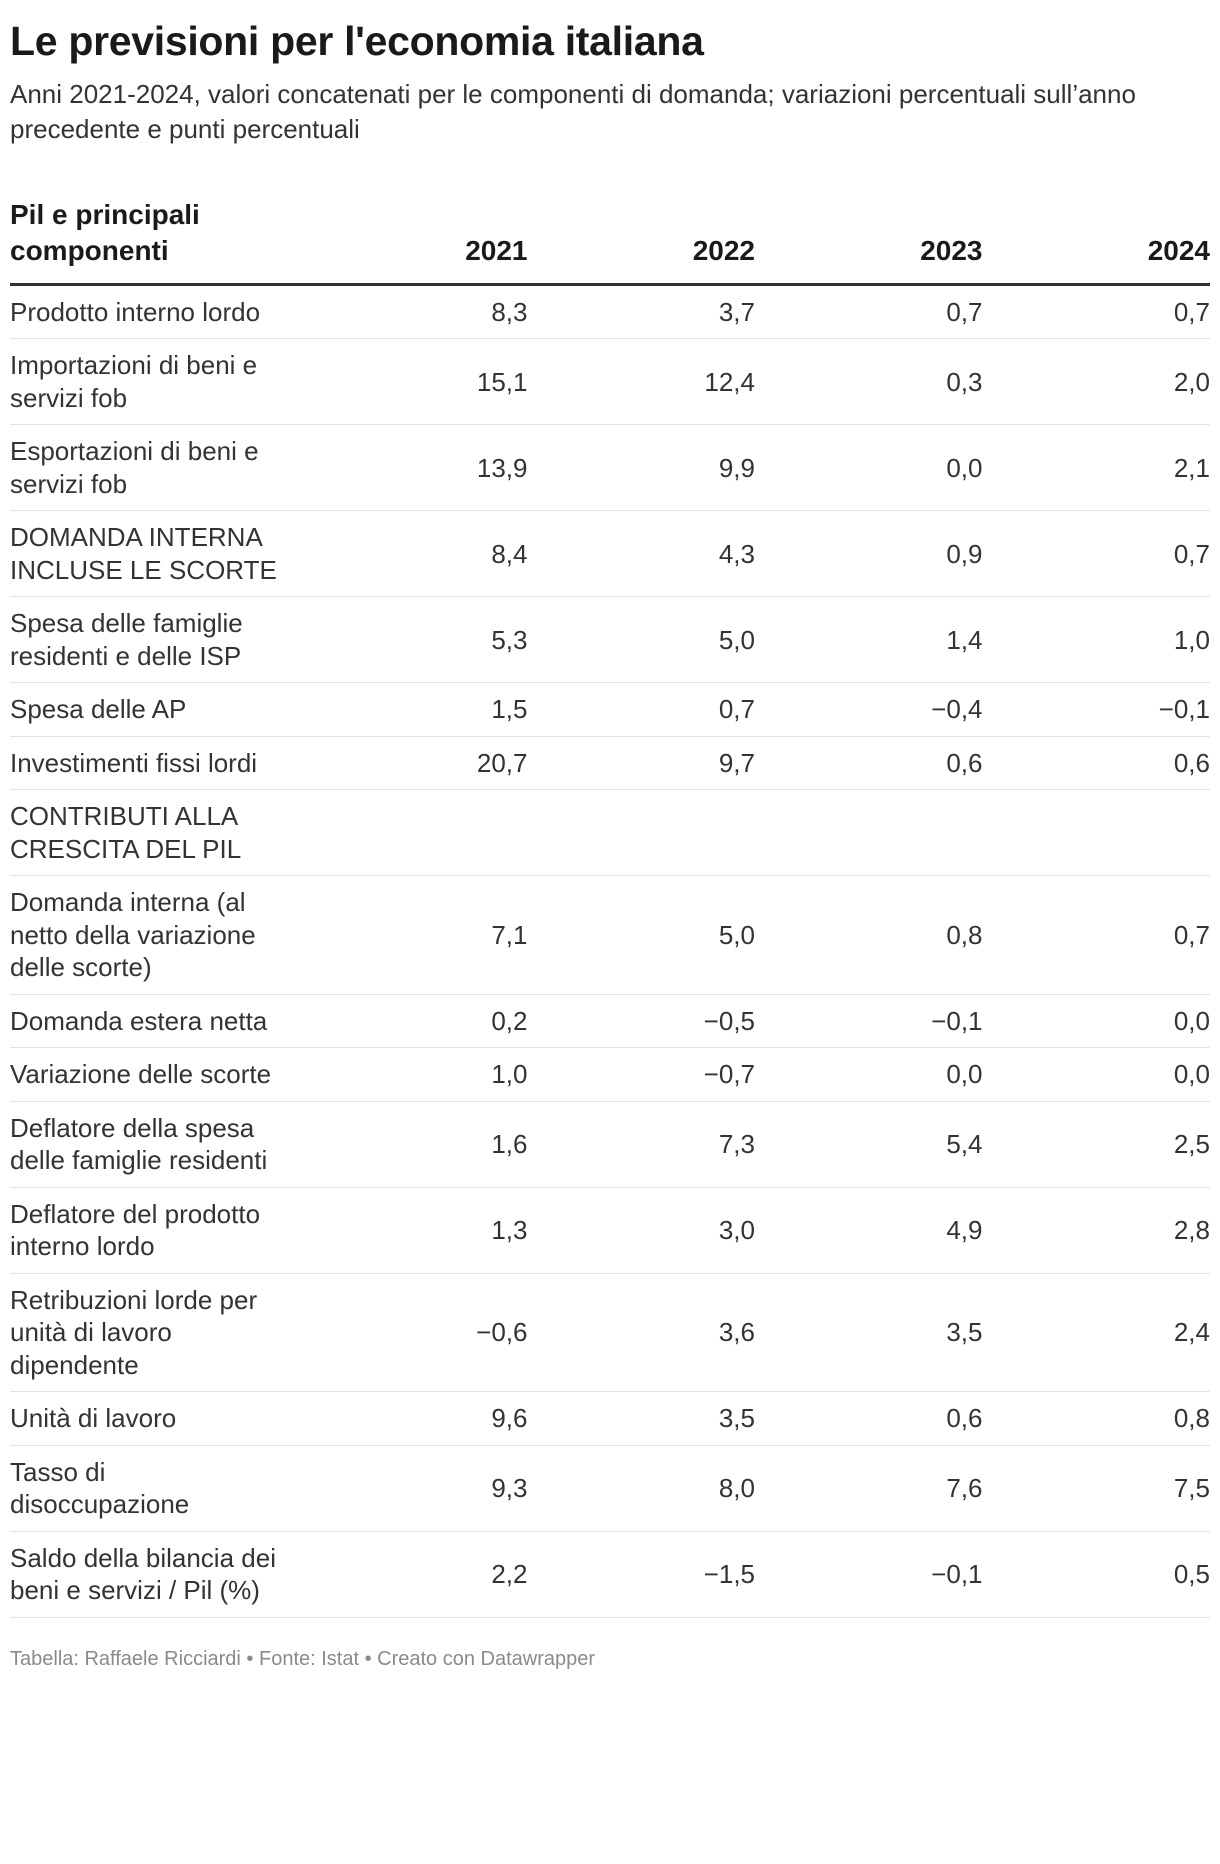 Image resolution: width=1220 pixels, height=1864 pixels. What do you see at coordinates (414, 554) in the screenshot?
I see `cell-value-2021: 8,4` at bounding box center [414, 554].